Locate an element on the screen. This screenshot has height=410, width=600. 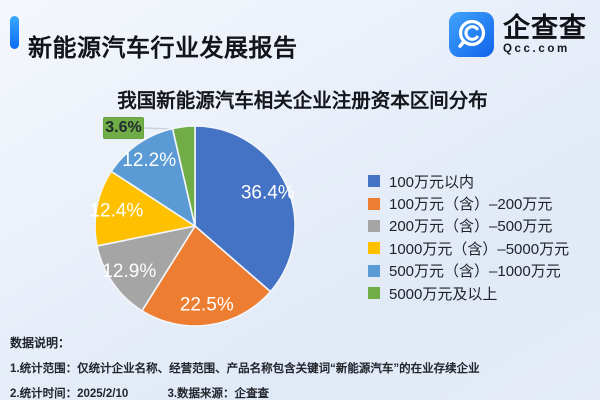
qcc-logo-name: 企查查 is located at coordinates (545, 27).